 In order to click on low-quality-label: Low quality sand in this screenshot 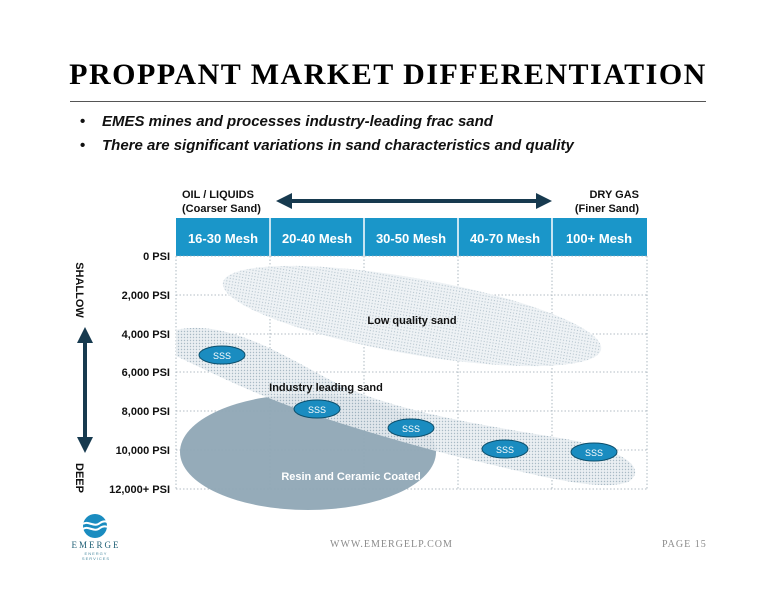, I will do `click(411, 321)`.